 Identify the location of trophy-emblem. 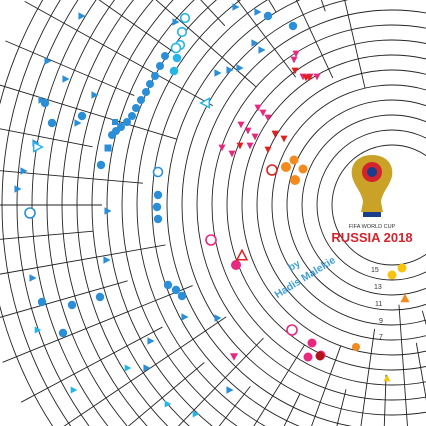
(372, 183).